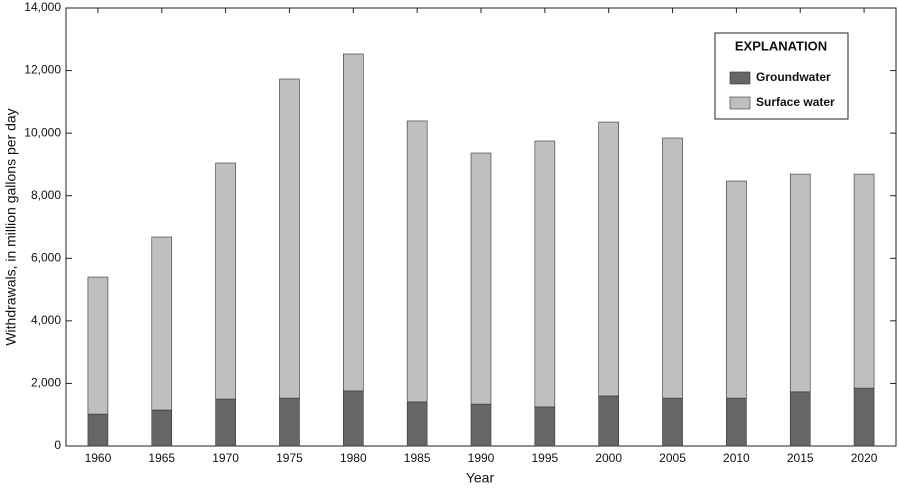 The image size is (898, 495). I want to click on y-tick-label: 6,000, so click(46, 257).